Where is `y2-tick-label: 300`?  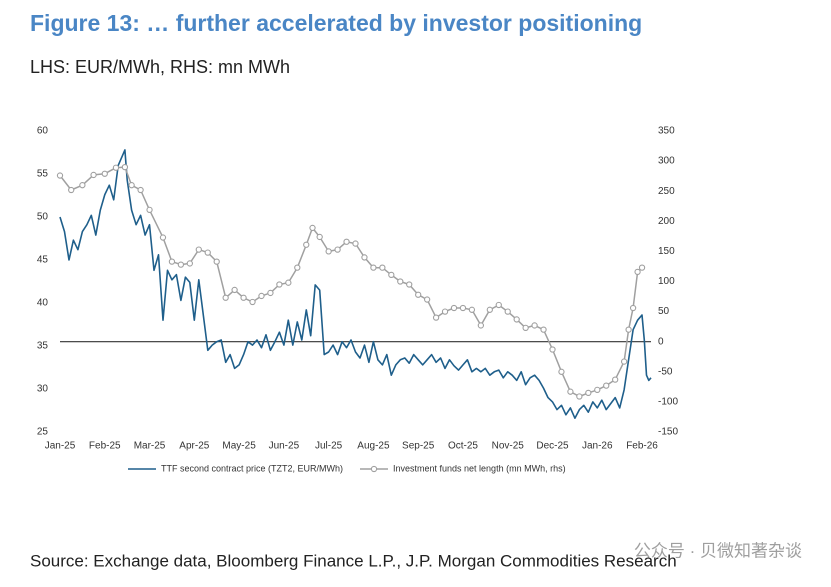
y2-tick-label: 300 is located at coordinates (666, 161).